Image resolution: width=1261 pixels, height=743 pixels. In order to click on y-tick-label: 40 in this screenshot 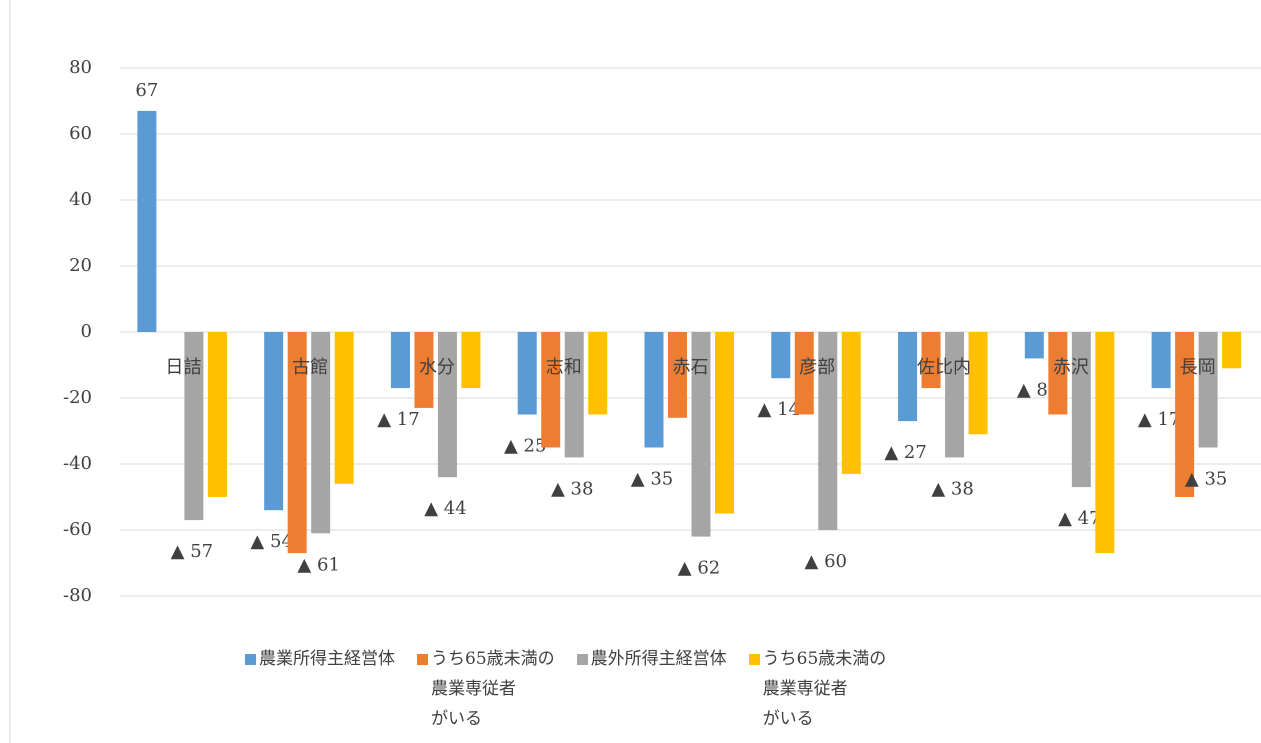, I will do `click(80, 199)`.